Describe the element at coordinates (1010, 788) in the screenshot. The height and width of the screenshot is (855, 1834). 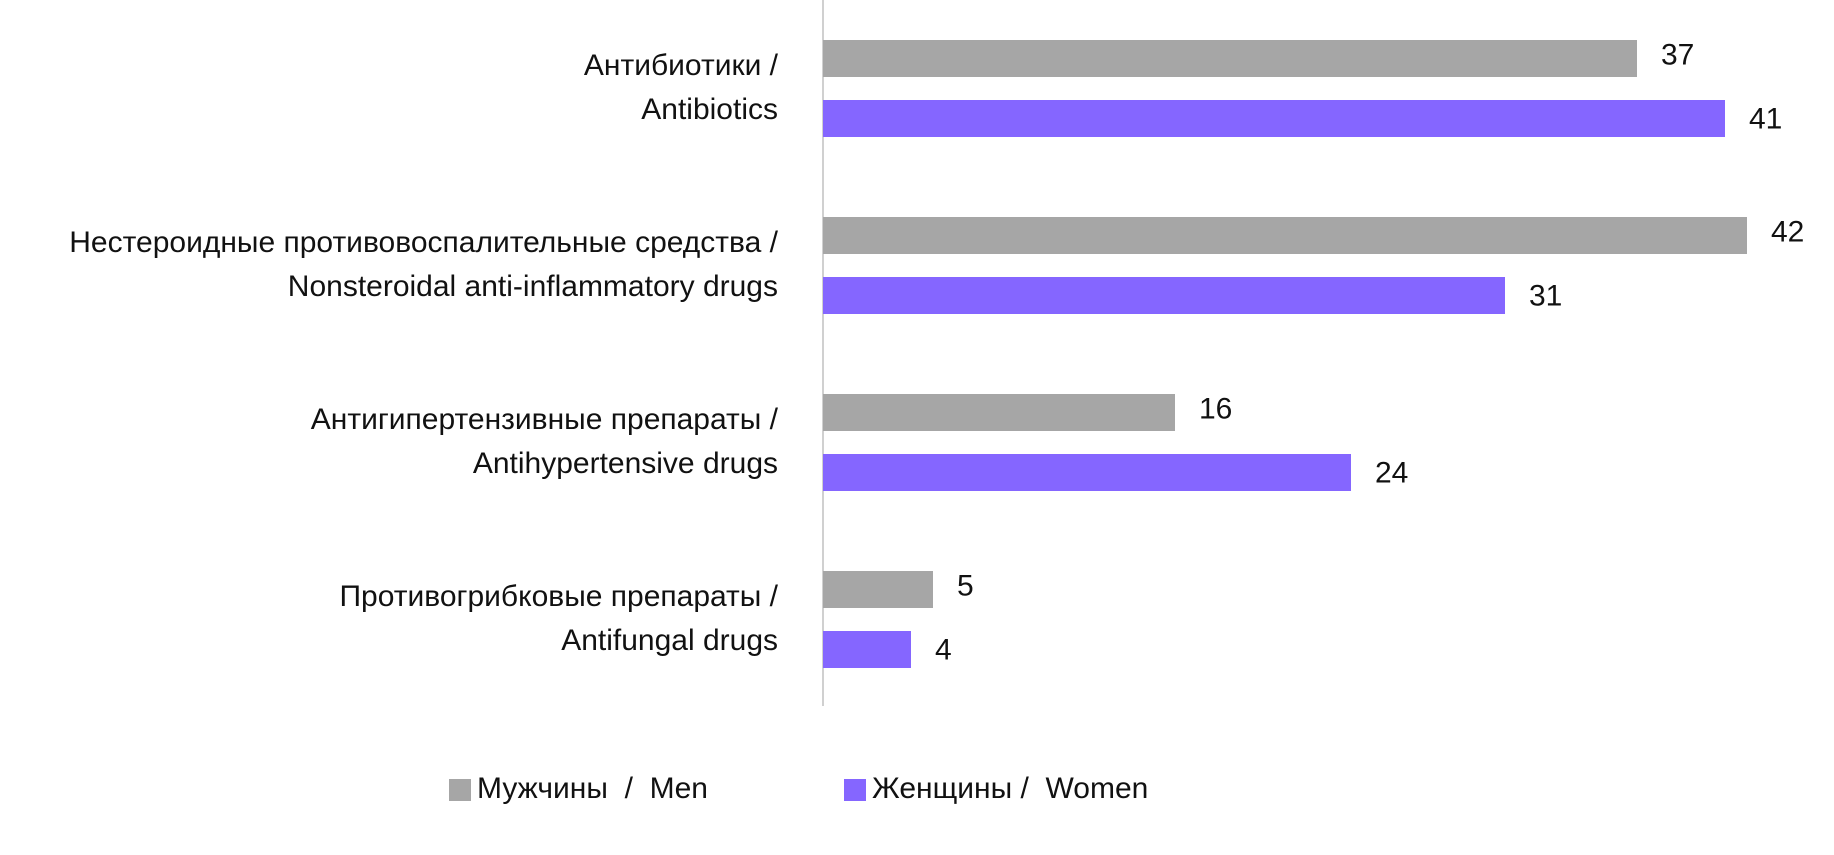
I see `legend-label: Женщины / Women` at that location.